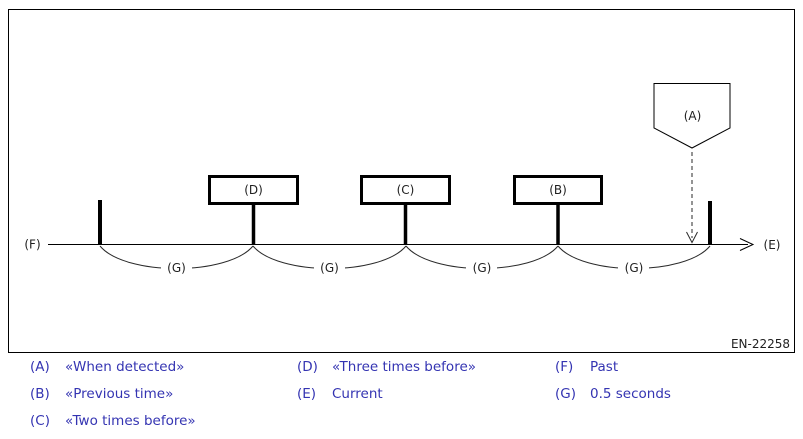 The image size is (803, 439). Describe the element at coordinates (630, 394) in the screenshot. I see `legend-text-g: 0.5 seconds` at that location.